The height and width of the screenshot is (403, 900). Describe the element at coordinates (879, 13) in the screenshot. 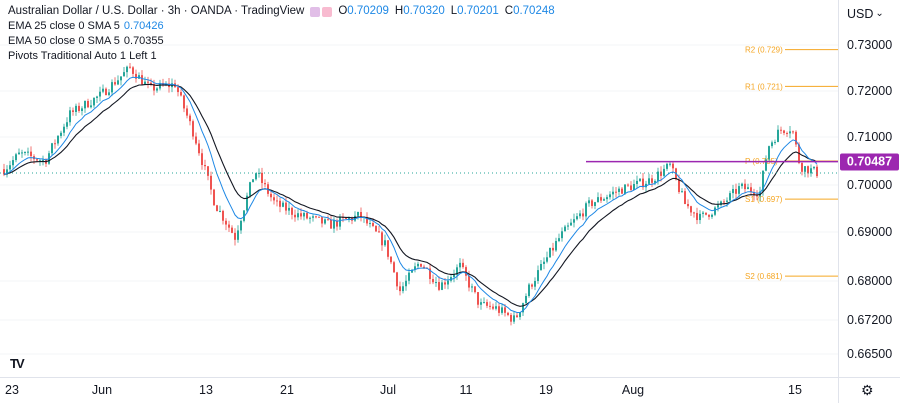

I see `chevron-down-icon: ⌄` at that location.